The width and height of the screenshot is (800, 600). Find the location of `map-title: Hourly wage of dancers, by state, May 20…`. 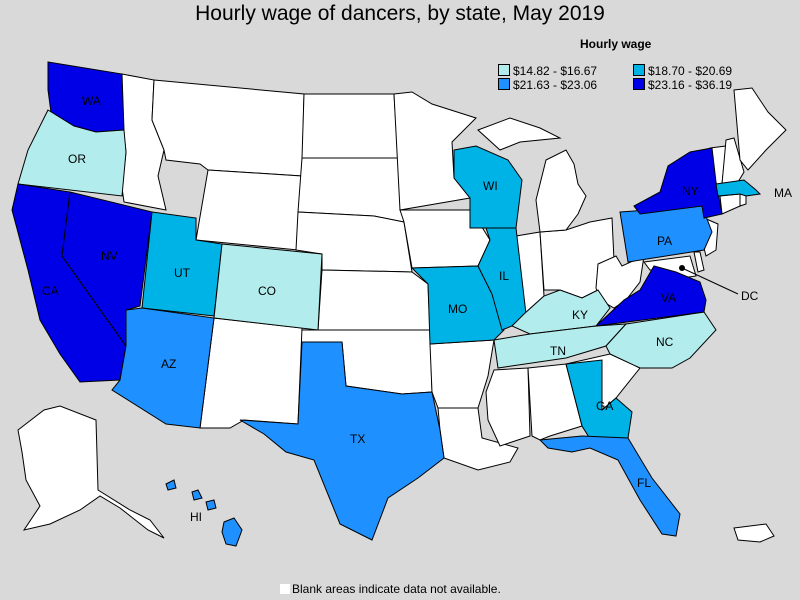

map-title: Hourly wage of dancers, by state, May 20… is located at coordinates (400, 13).